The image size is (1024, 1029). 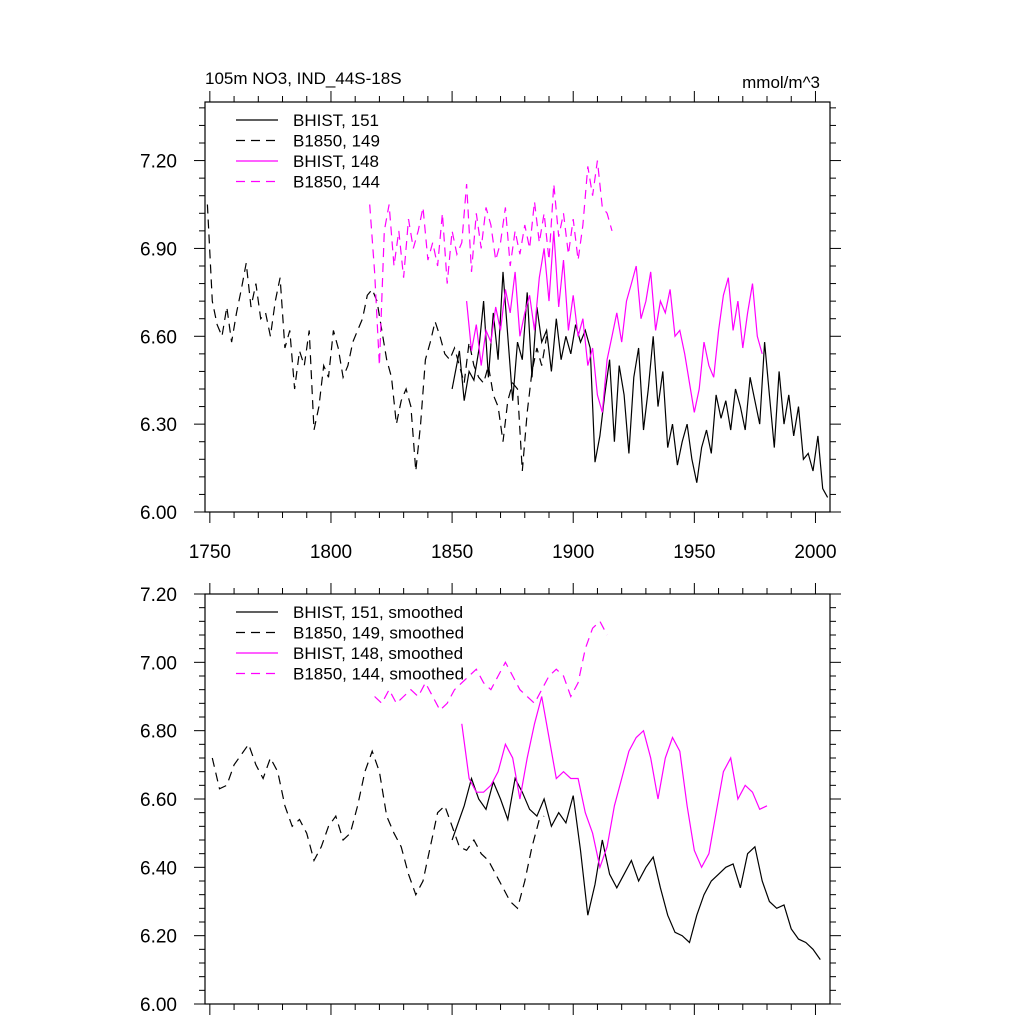 What do you see at coordinates (452, 552) in the screenshot?
I see `x-tick-label: 1850` at bounding box center [452, 552].